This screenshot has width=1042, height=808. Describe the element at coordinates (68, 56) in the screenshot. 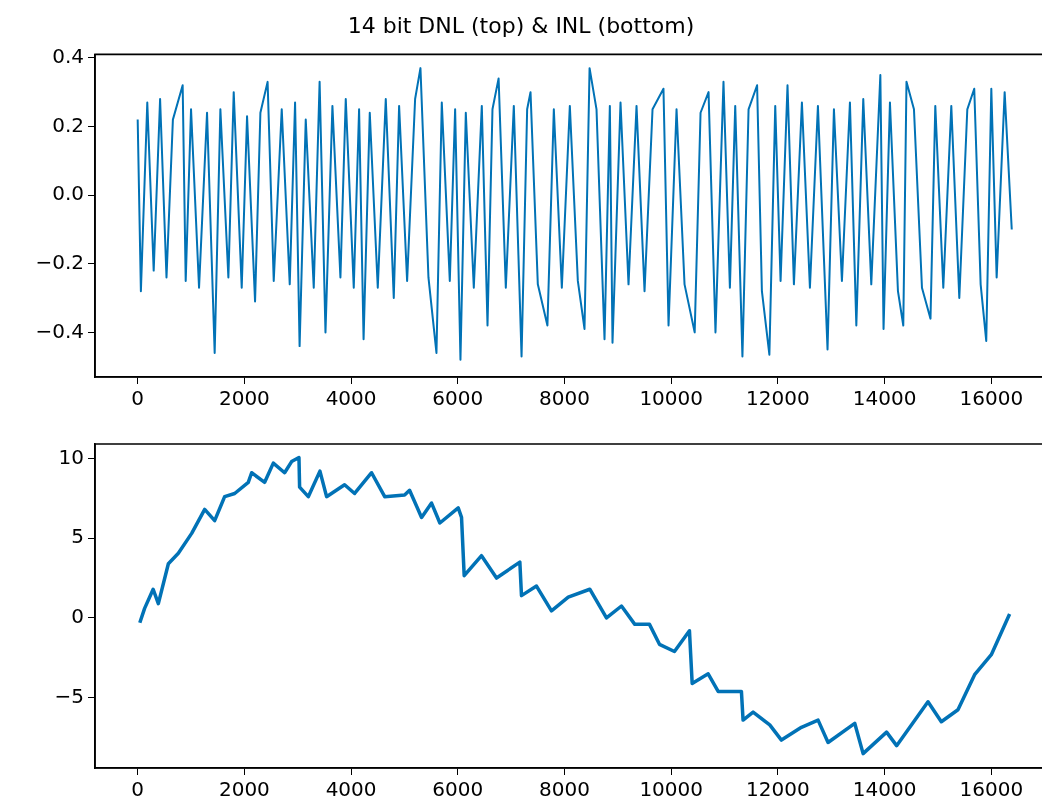

I see `y-tick-label: 0.4` at that location.